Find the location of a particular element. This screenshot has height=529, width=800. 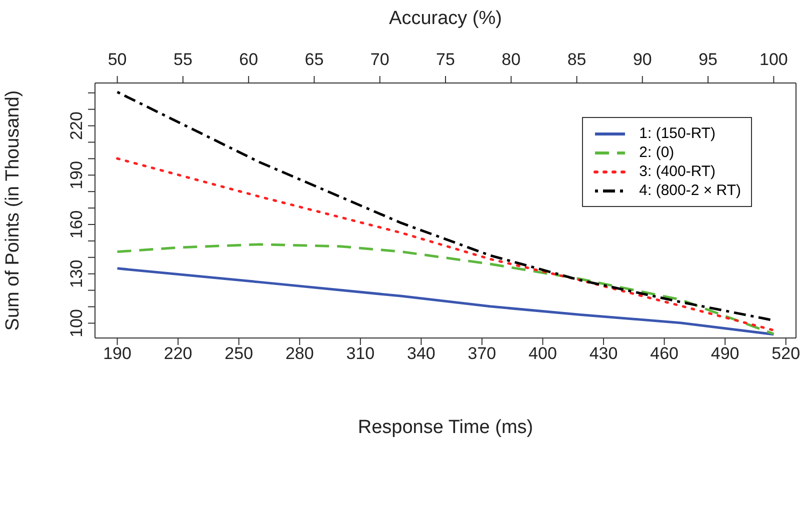

x2-tick-label: 60 is located at coordinates (248, 59).